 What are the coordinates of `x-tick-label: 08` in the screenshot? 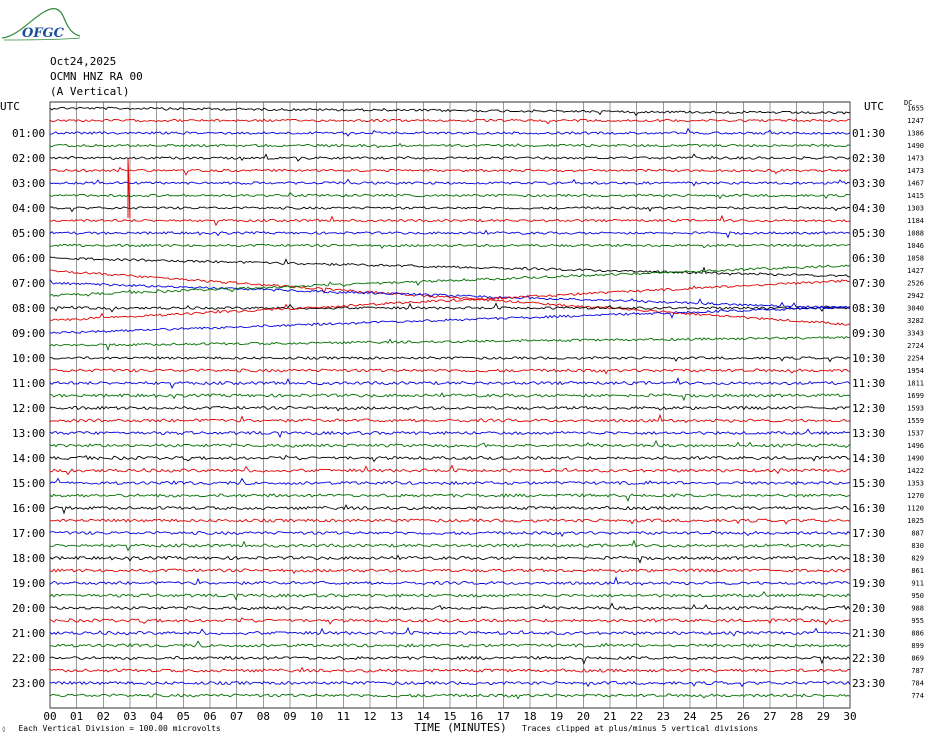 It's located at (263, 716).